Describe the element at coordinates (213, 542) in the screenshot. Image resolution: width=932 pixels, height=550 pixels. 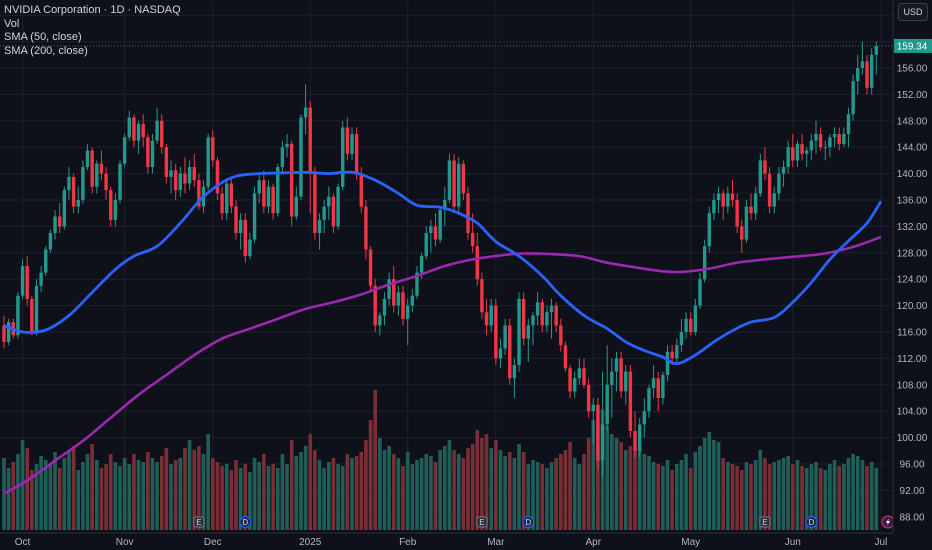
I see `time-tick-label: Dec` at that location.